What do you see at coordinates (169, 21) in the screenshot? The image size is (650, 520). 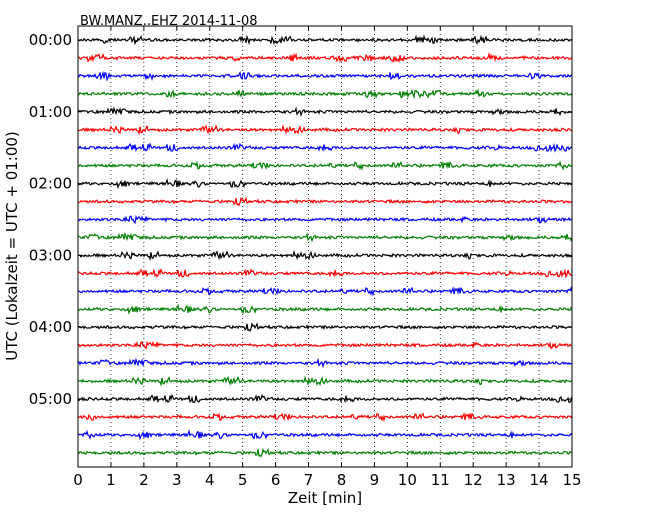 I see `chart-title: BW.MANZ..EHZ 2014-11-08` at bounding box center [169, 21].